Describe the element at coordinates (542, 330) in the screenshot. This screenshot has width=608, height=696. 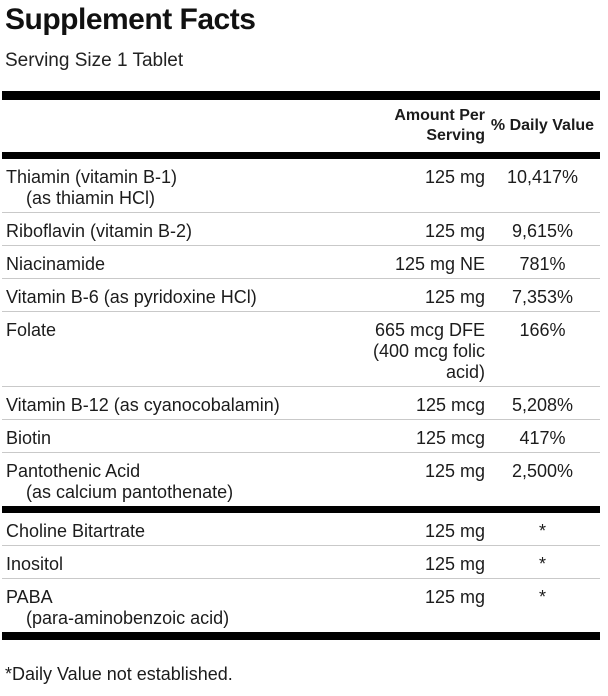
I see `nutrient-daily-value: 166%` at that location.